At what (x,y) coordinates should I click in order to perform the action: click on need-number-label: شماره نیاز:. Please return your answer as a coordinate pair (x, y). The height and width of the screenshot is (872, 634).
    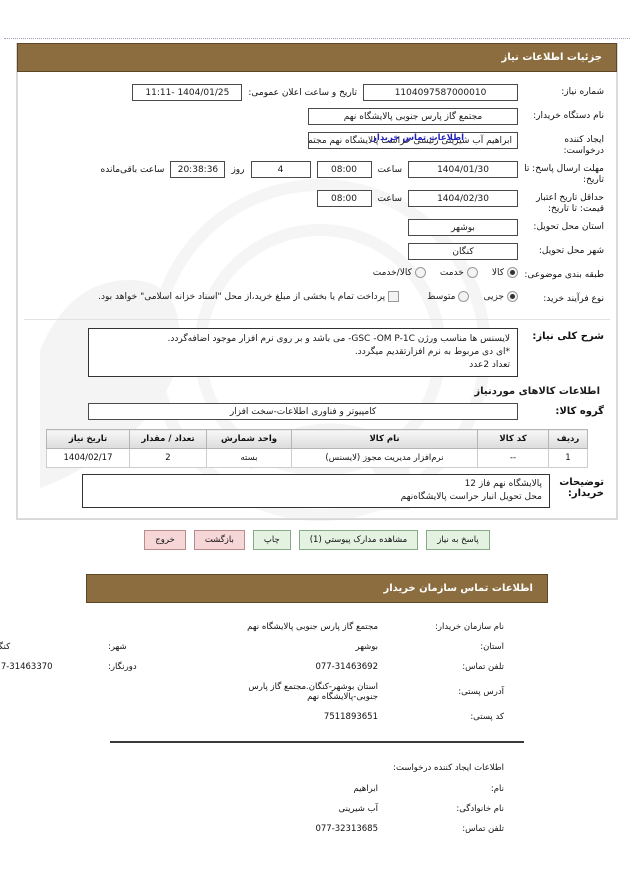
    Looking at the image, I should click on (582, 92).